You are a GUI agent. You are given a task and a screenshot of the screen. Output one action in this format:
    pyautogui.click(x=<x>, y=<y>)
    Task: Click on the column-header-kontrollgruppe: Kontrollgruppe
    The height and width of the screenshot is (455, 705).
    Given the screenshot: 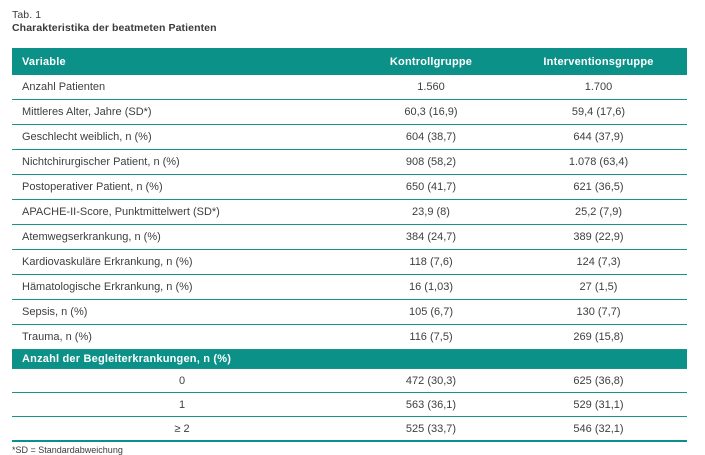 What is the action you would take?
    pyautogui.click(x=431, y=61)
    